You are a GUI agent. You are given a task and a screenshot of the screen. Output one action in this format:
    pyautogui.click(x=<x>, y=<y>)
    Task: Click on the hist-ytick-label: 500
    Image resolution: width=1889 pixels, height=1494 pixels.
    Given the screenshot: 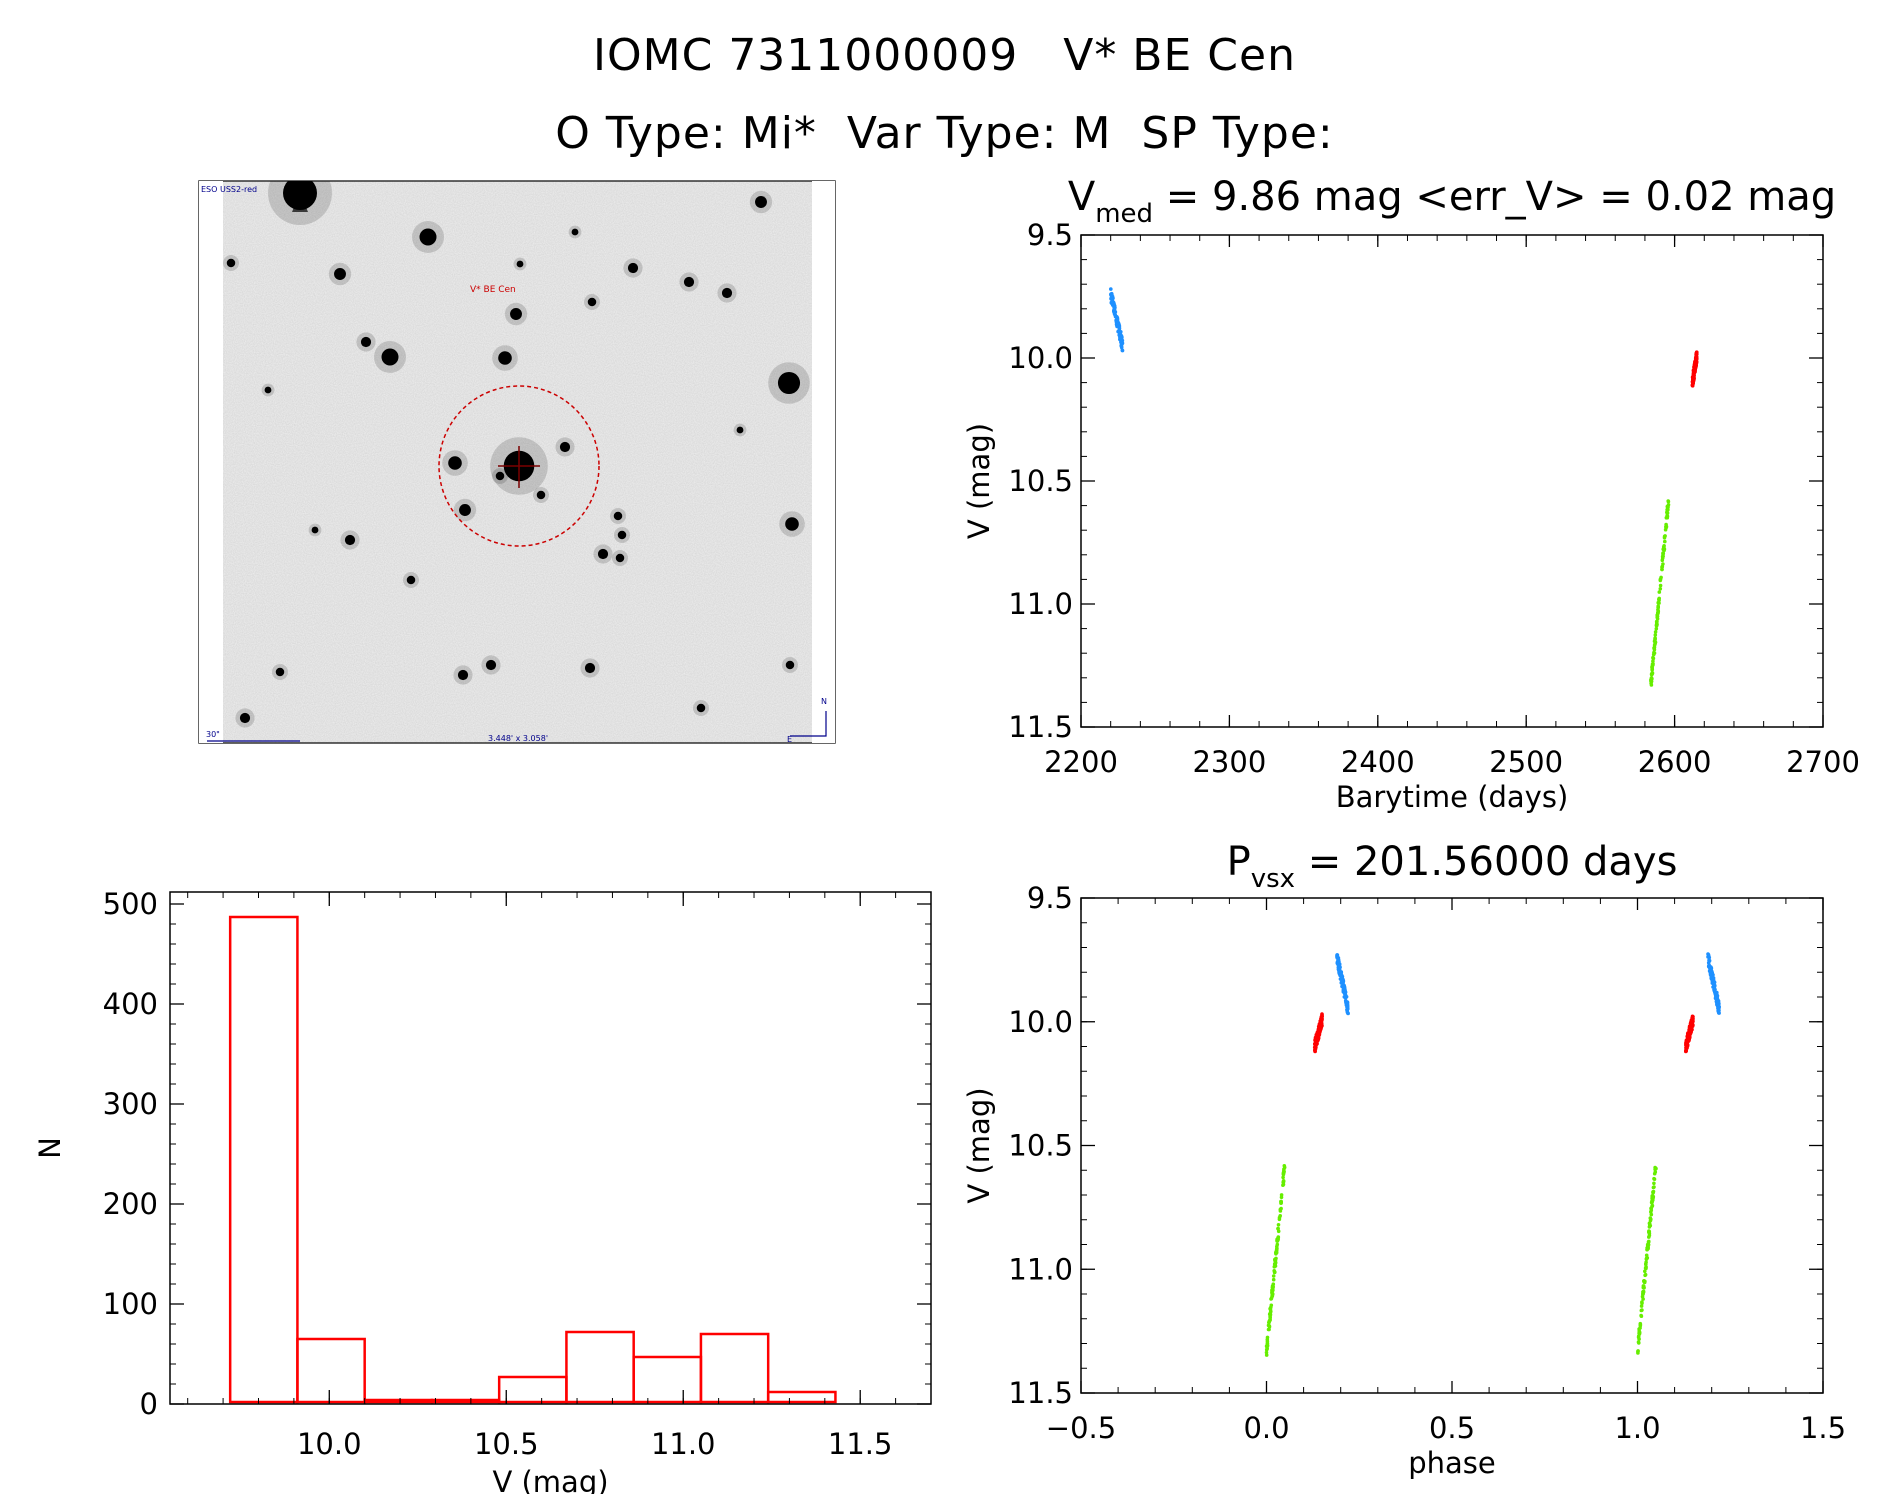 What is the action you would take?
    pyautogui.click(x=130, y=904)
    